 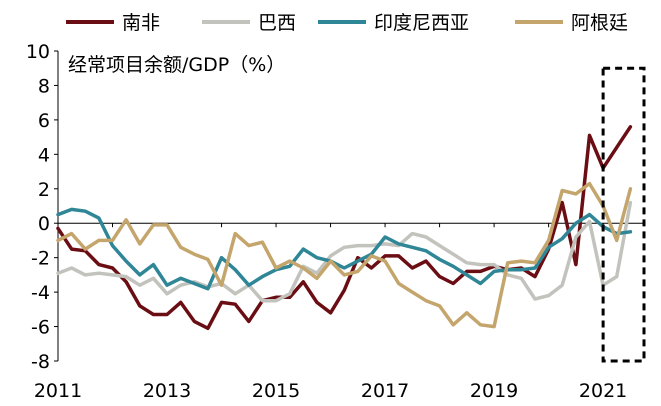 I want to click on chart-title: 经常项目余额/GDP（%）, so click(x=176, y=65).